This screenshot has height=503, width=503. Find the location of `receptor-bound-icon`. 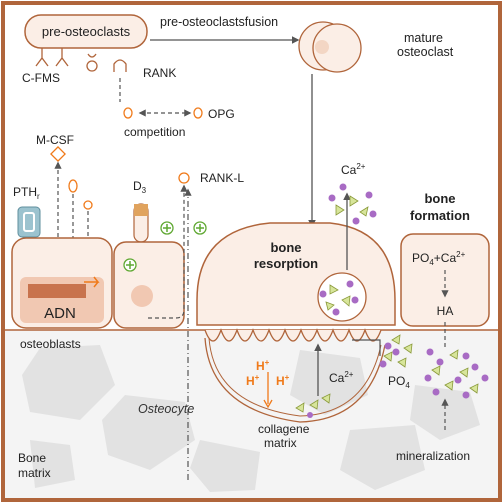

receptor-bound-icon is located at coordinates (92, 66).